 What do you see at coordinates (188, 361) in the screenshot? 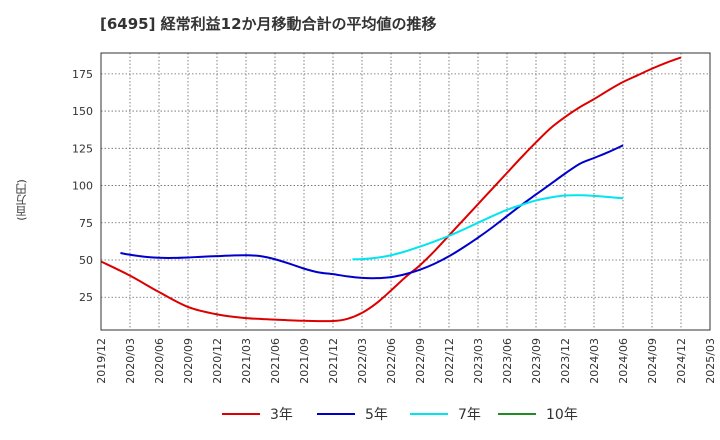
I see `x-tick-label: 2020/09` at bounding box center [188, 361].